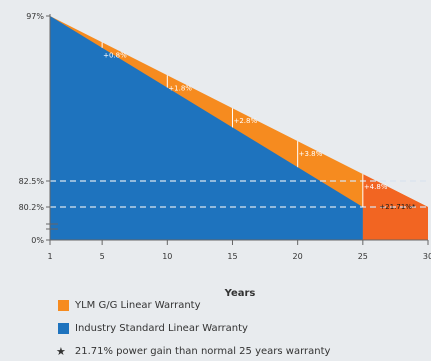 Image resolution: width=431 pixels, height=361 pixels. Describe the element at coordinates (298, 256) in the screenshot. I see `x-tick-label-20: 20` at that location.